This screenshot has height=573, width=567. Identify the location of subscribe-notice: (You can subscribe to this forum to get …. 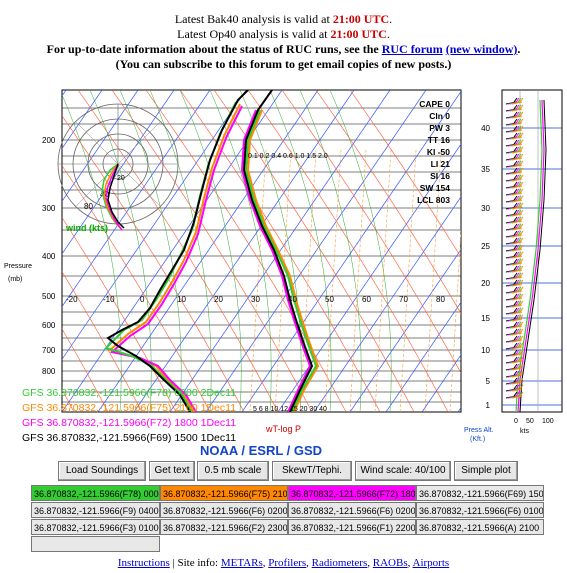
(283, 64).